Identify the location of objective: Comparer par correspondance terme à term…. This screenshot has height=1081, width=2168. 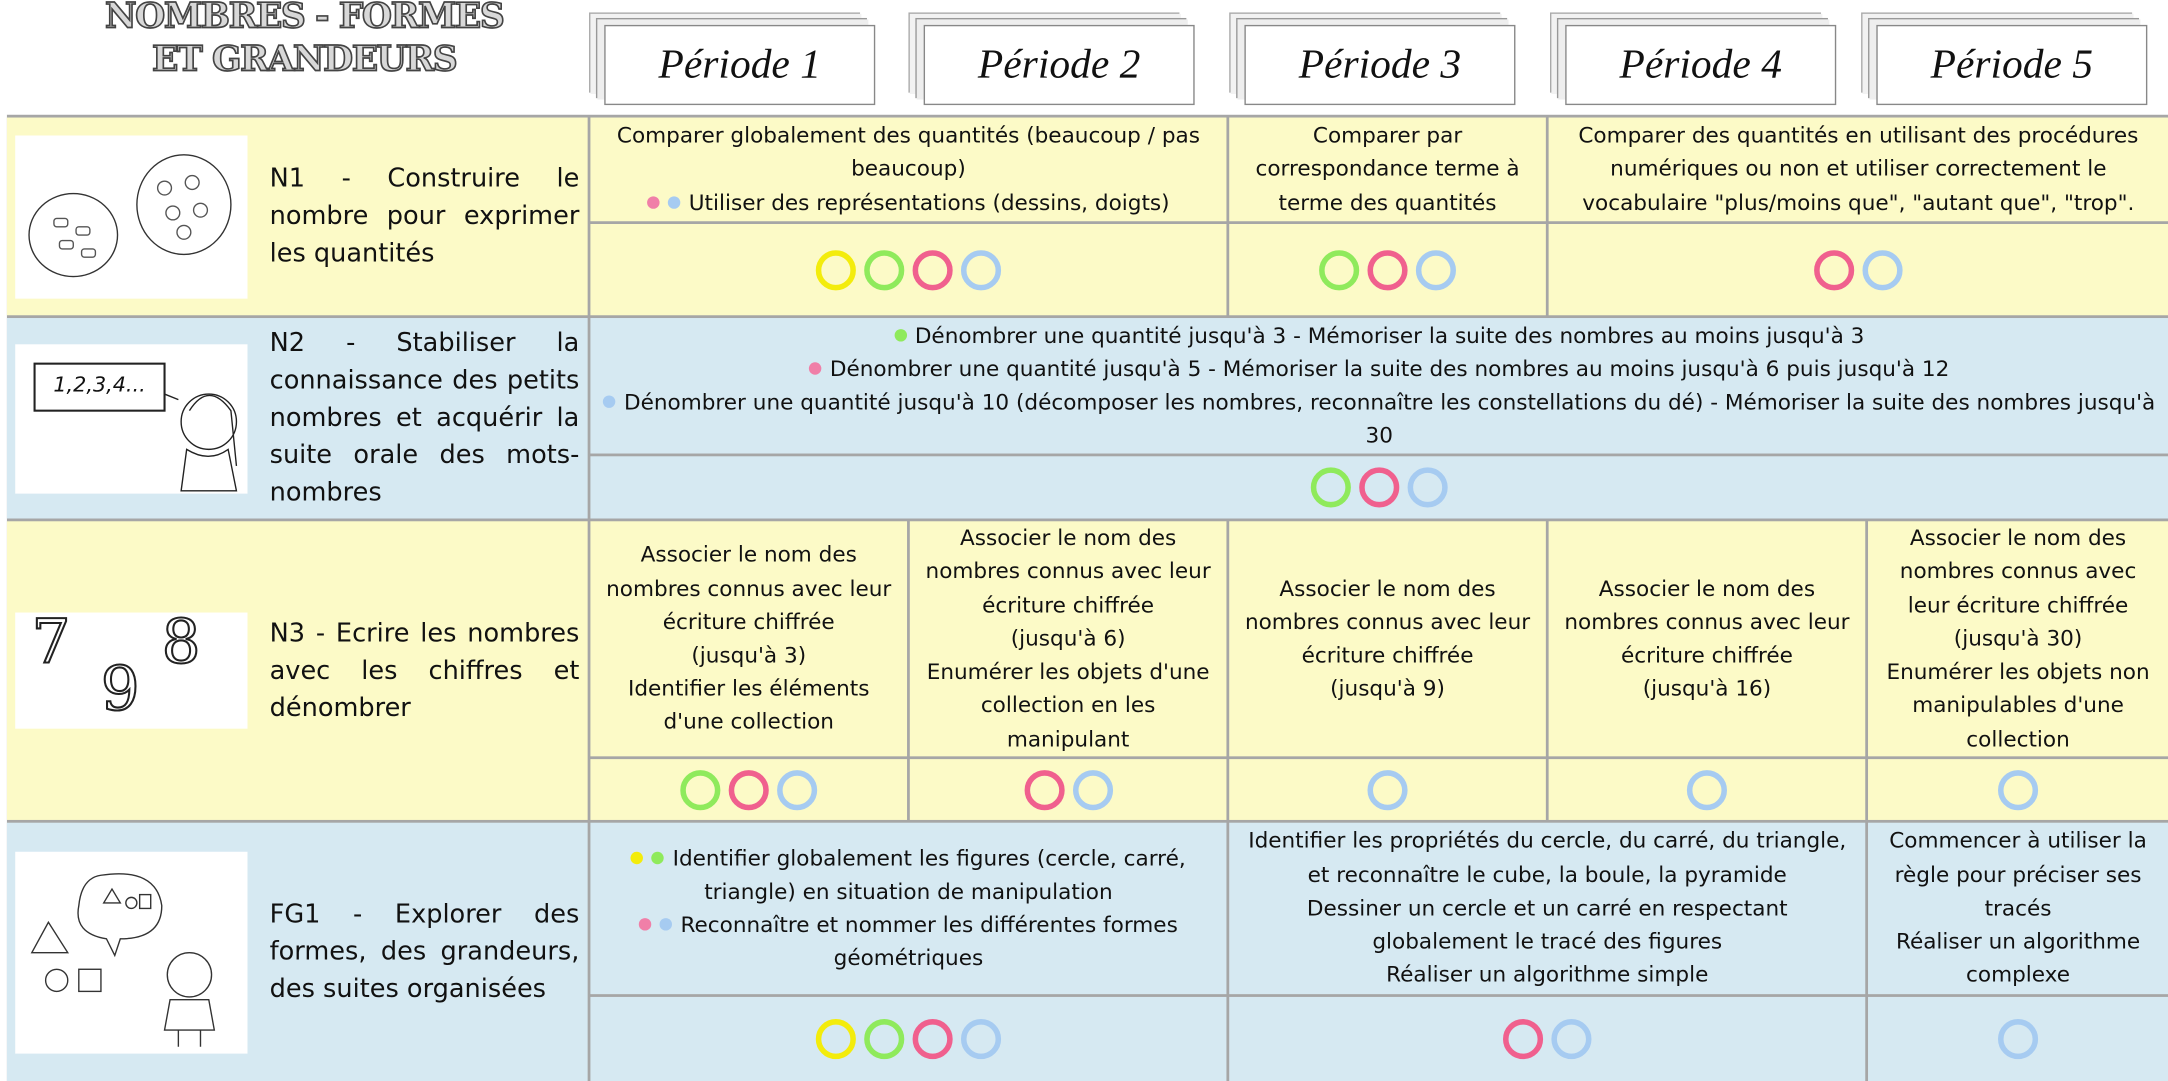
(1387, 169).